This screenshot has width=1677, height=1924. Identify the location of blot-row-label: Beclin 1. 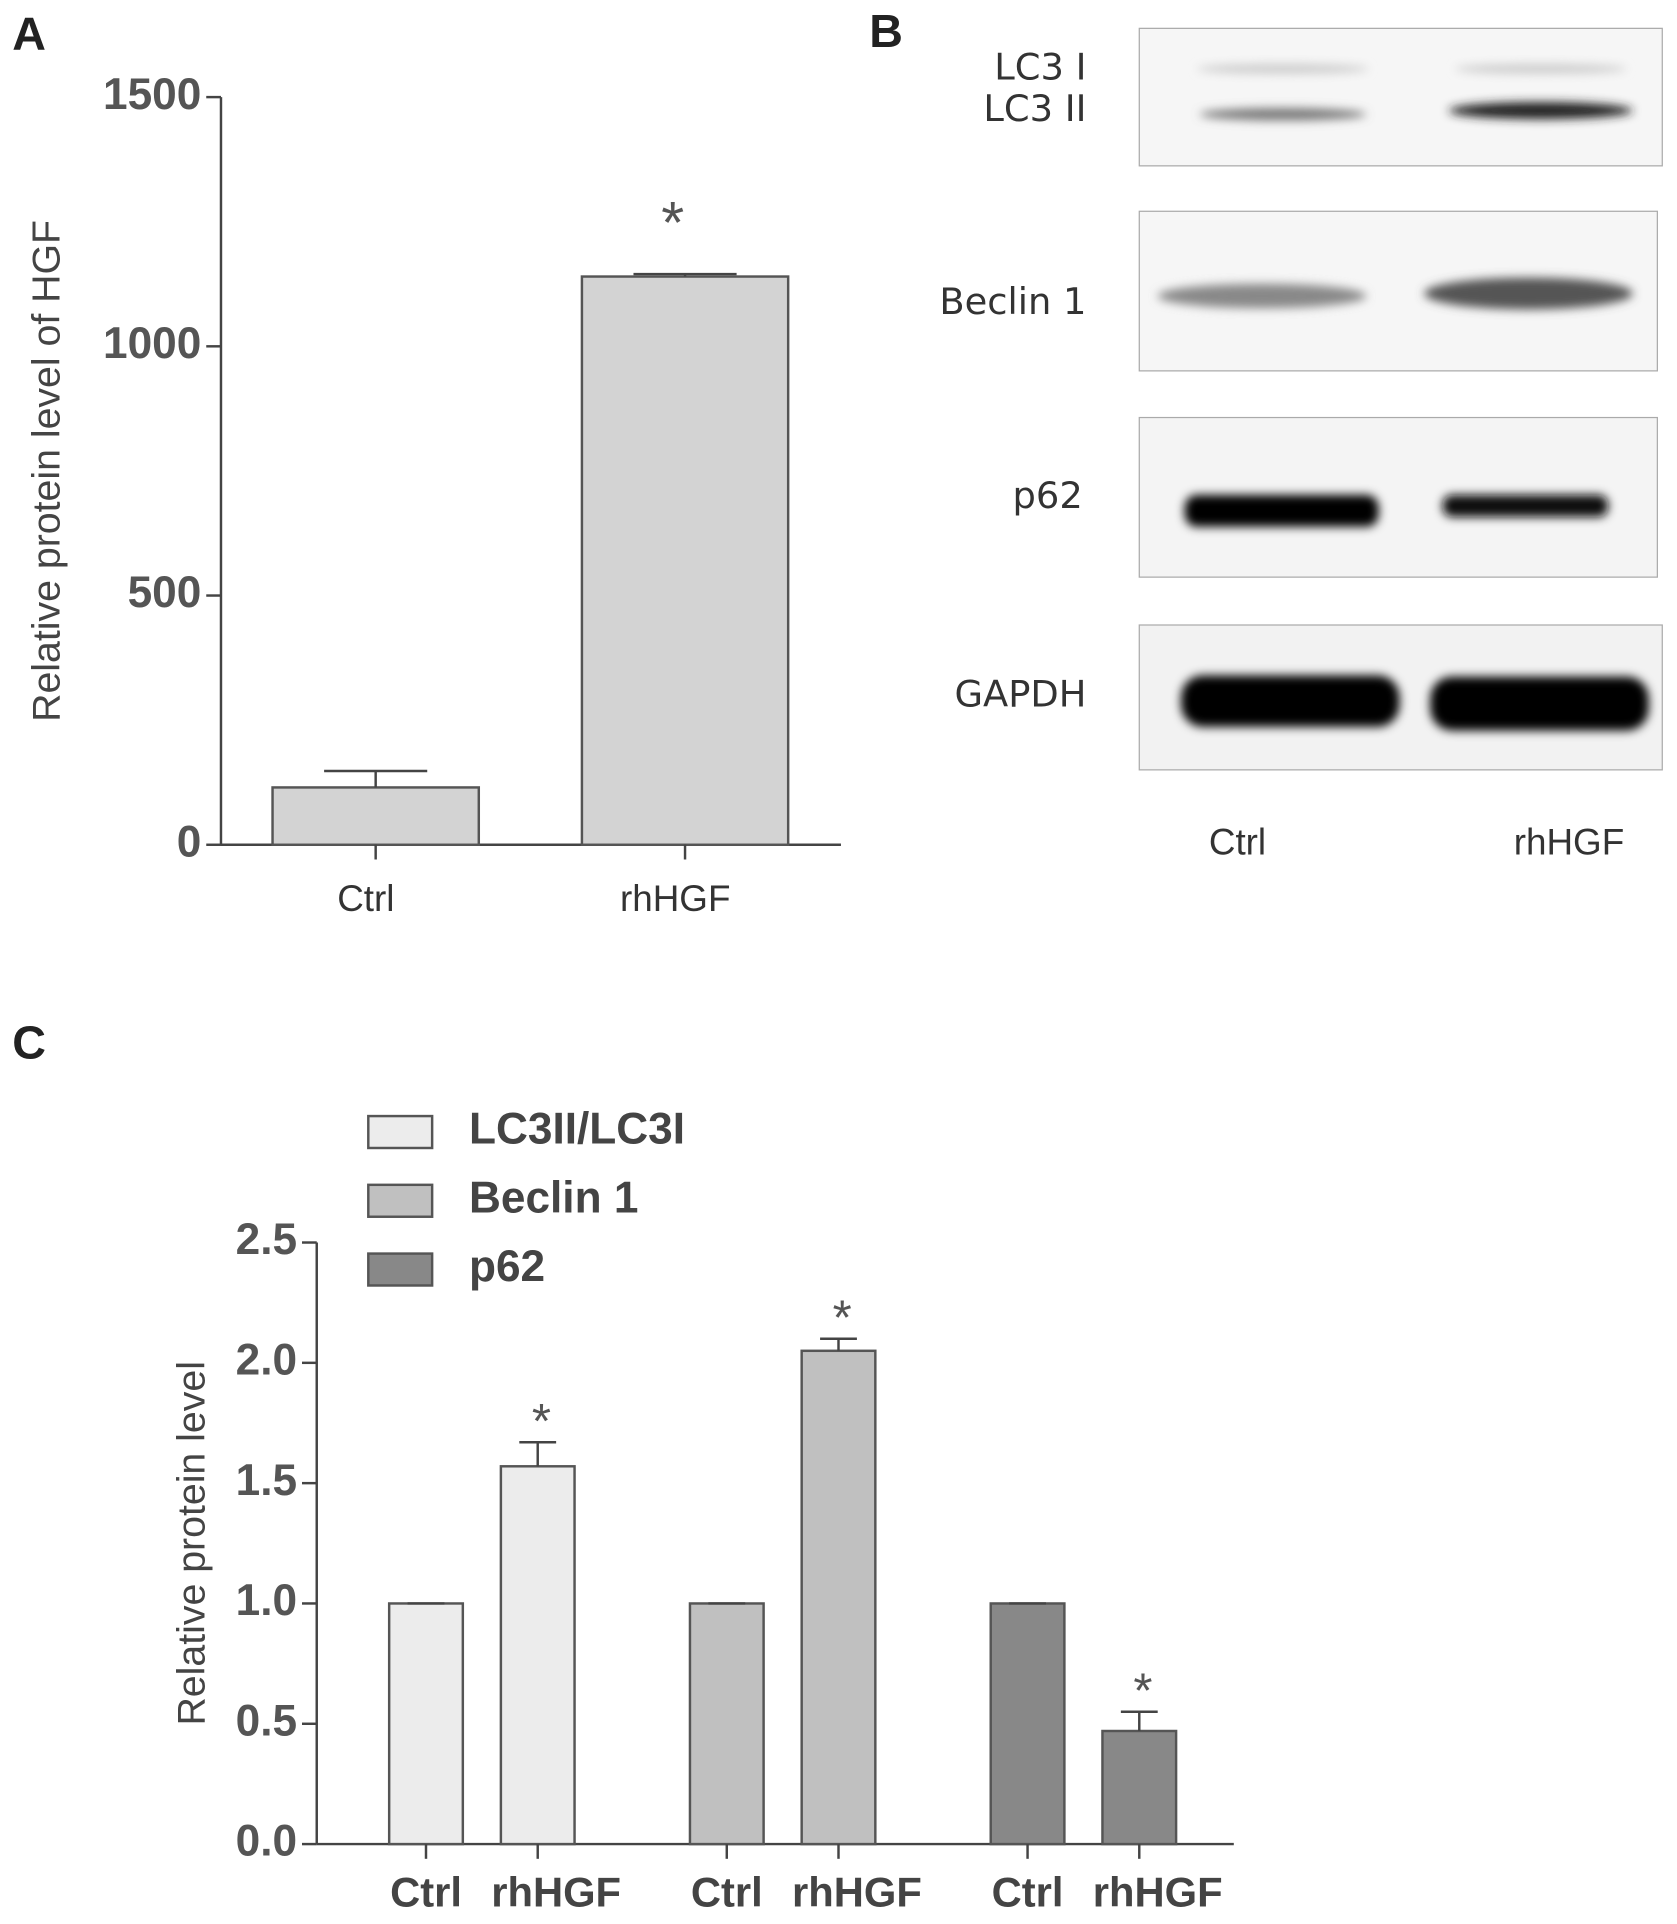
(1012, 301).